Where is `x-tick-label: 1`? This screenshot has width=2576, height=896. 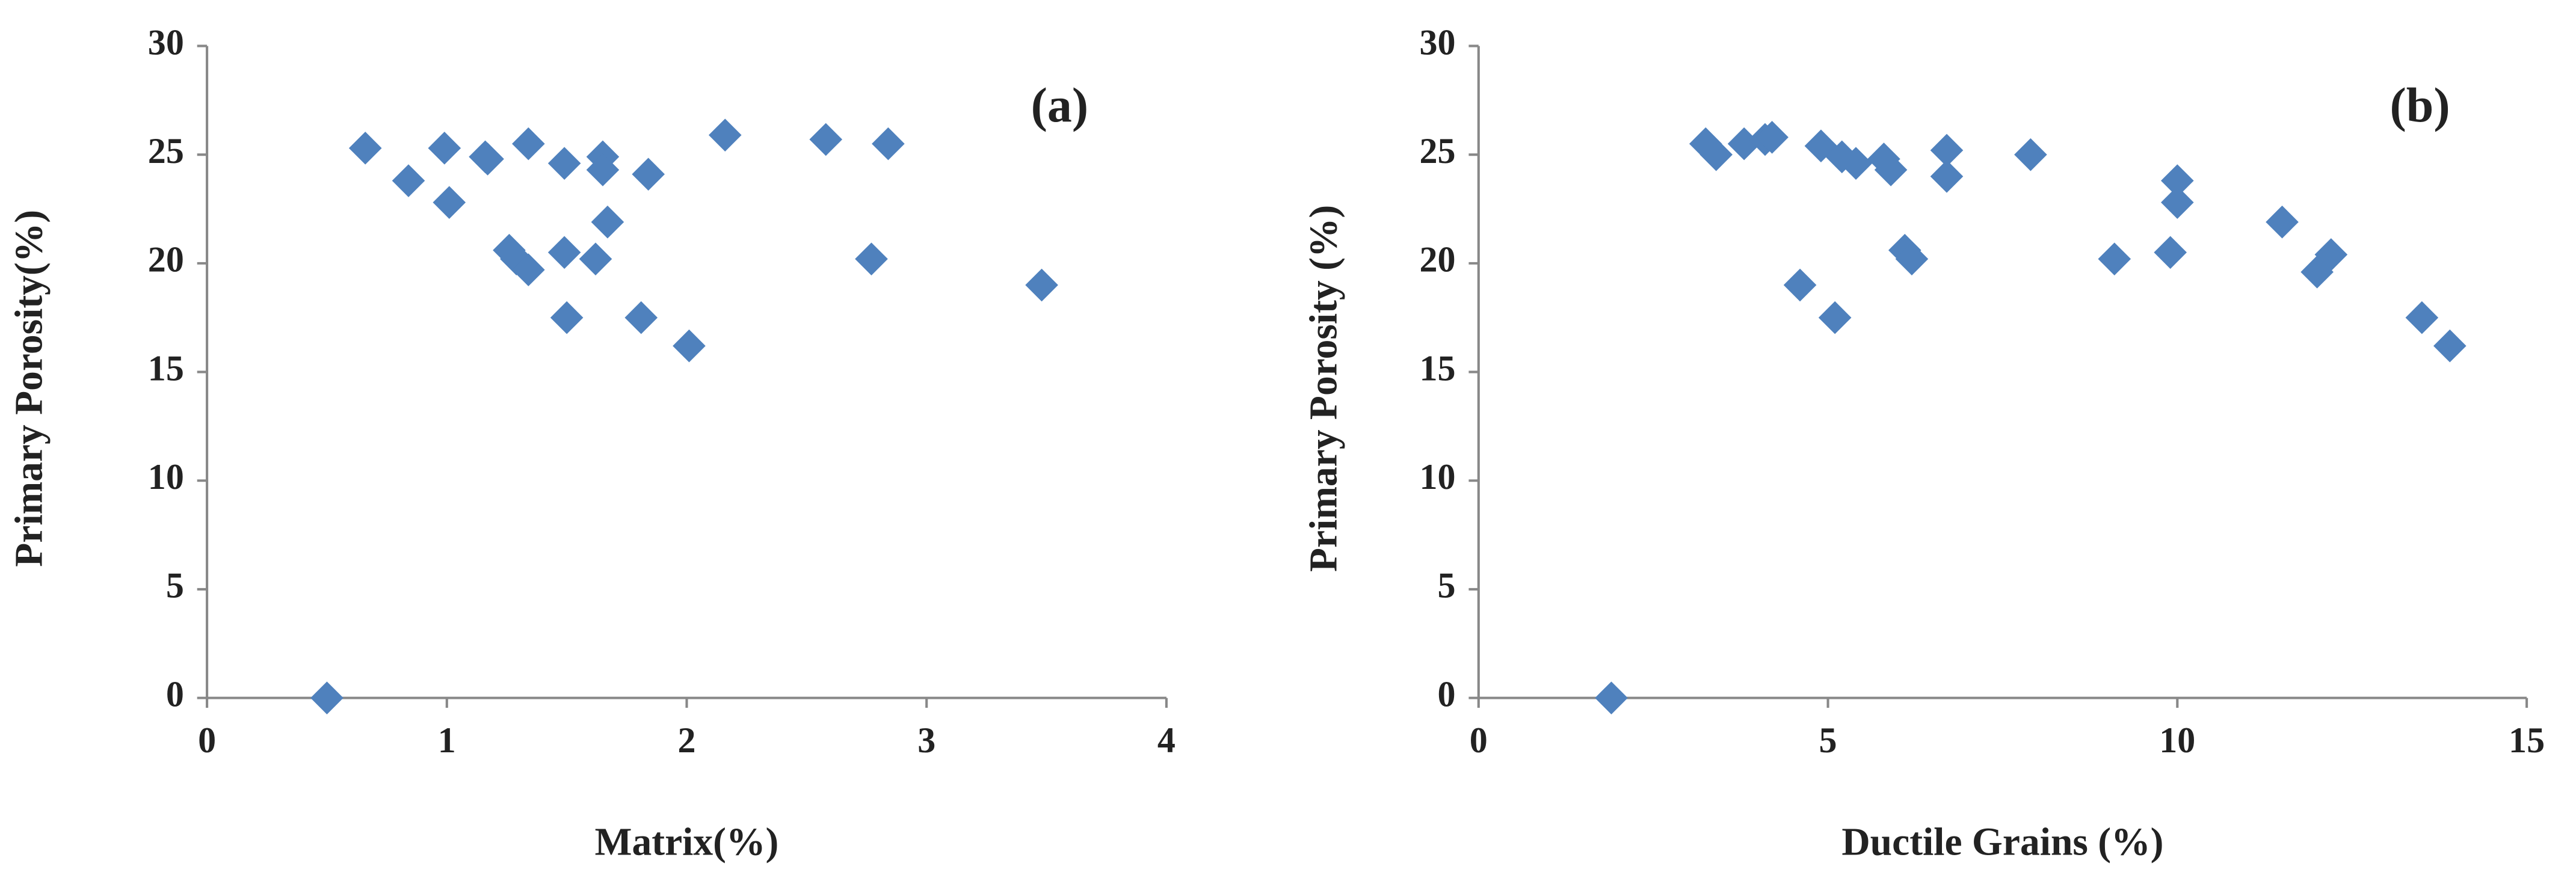 x-tick-label: 1 is located at coordinates (447, 740).